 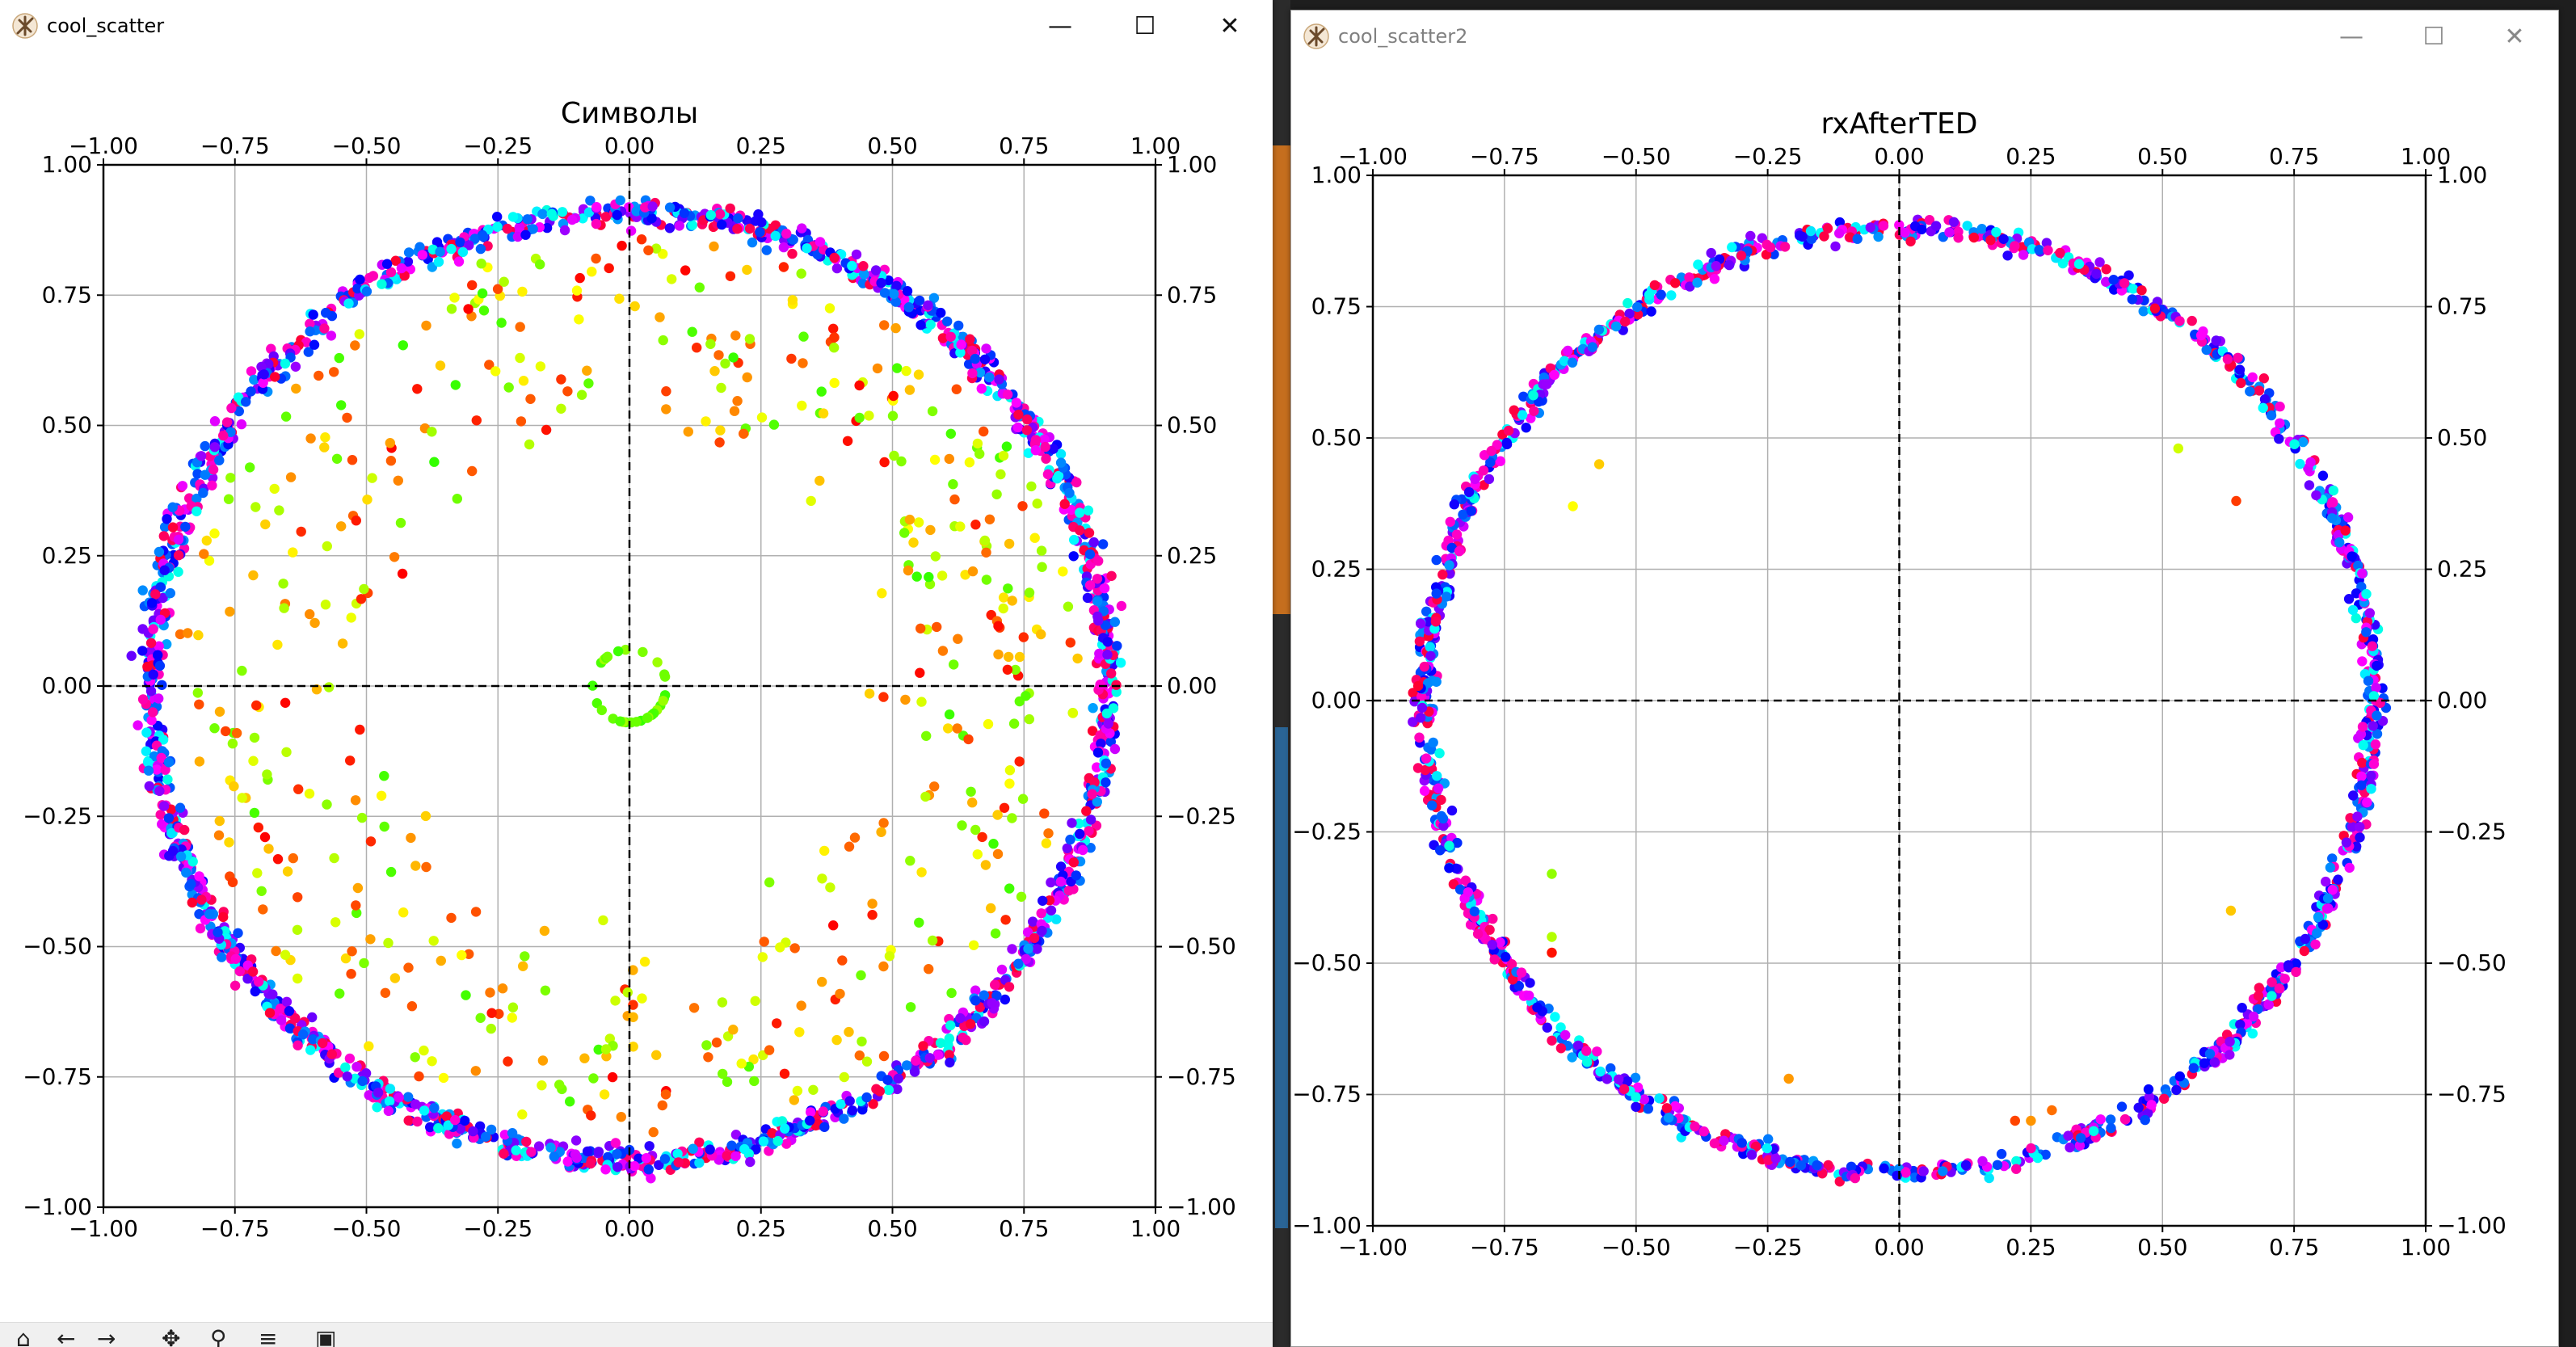 What do you see at coordinates (2162, 1248) in the screenshot?
I see `tick-label-bottom-6: 0.50` at bounding box center [2162, 1248].